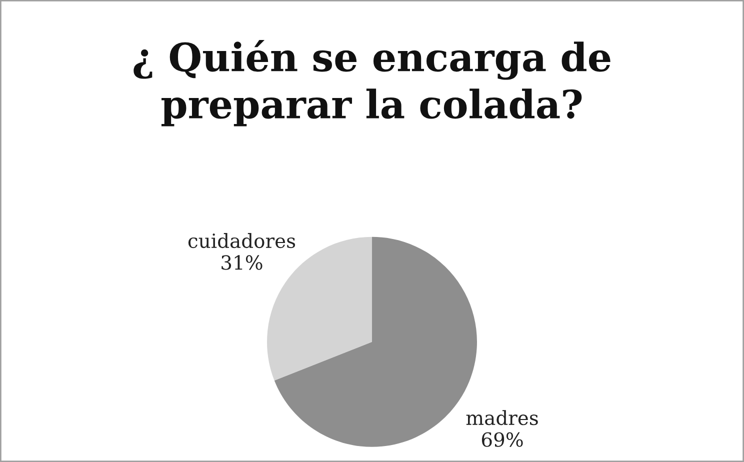 This screenshot has height=462, width=744. I want to click on chart-title: ¿ Quién se encarga de preparar la colada?, so click(372, 83).